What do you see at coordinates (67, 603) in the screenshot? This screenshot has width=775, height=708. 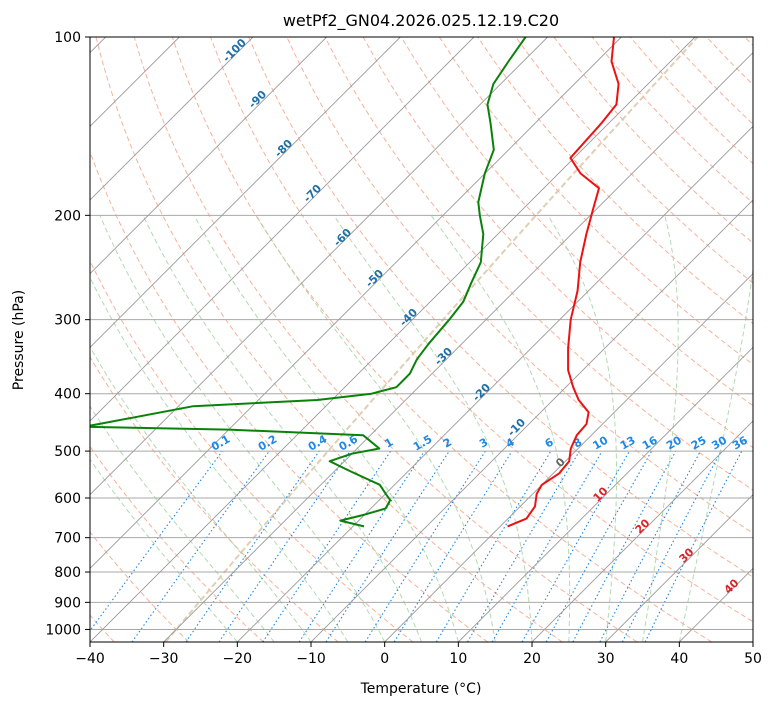 I see `y-tick-label: 900` at bounding box center [67, 603].